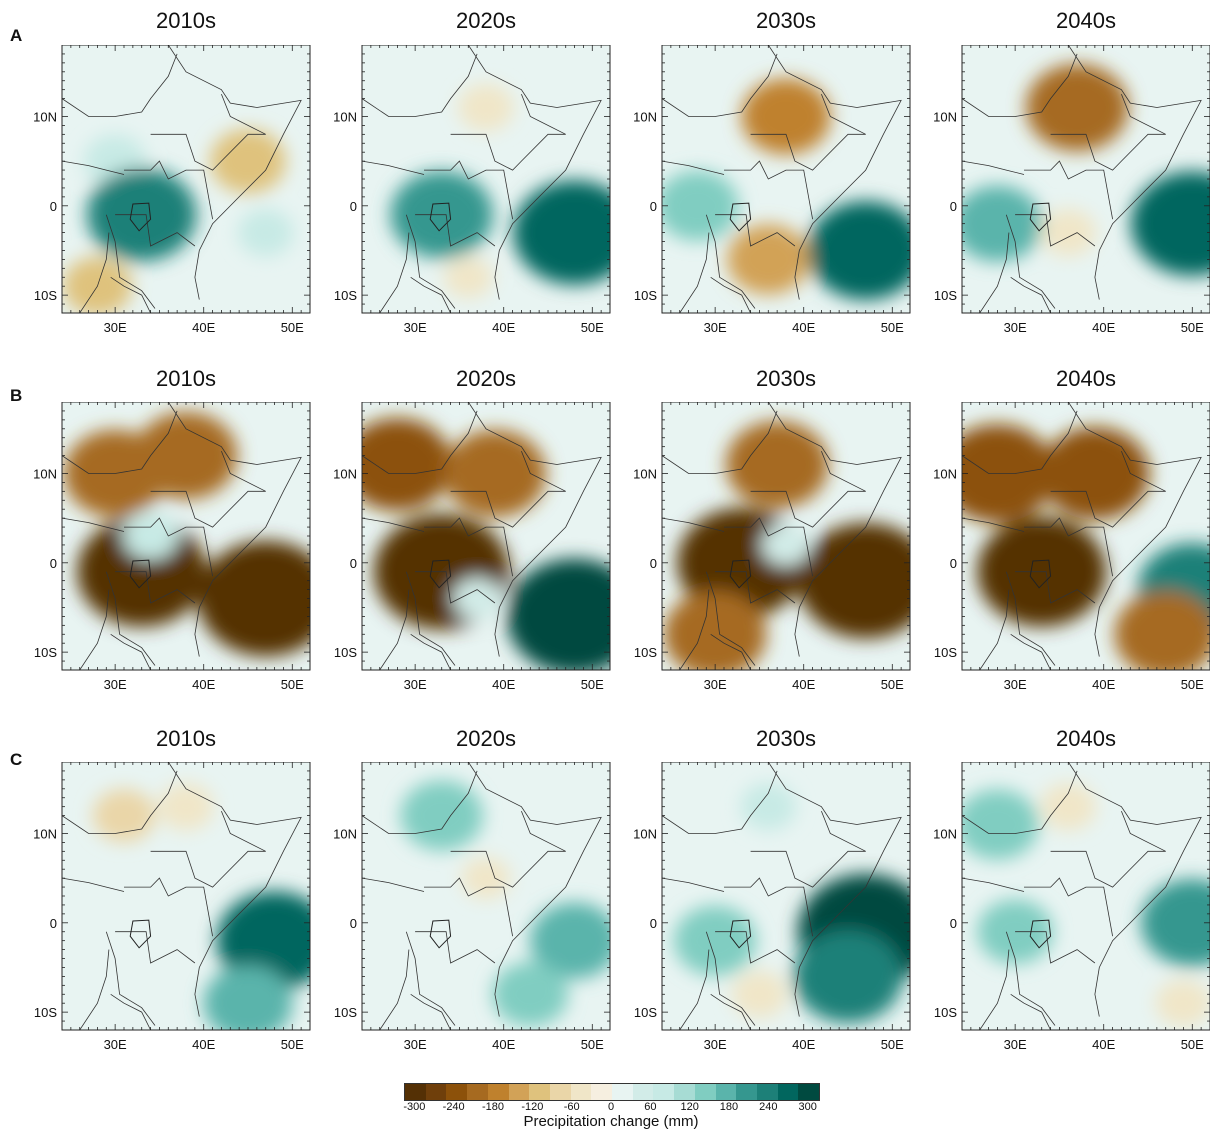 Image resolution: width=1210 pixels, height=1133 pixels. I want to click on colorbar-tick-label: 180, so click(729, 1107).